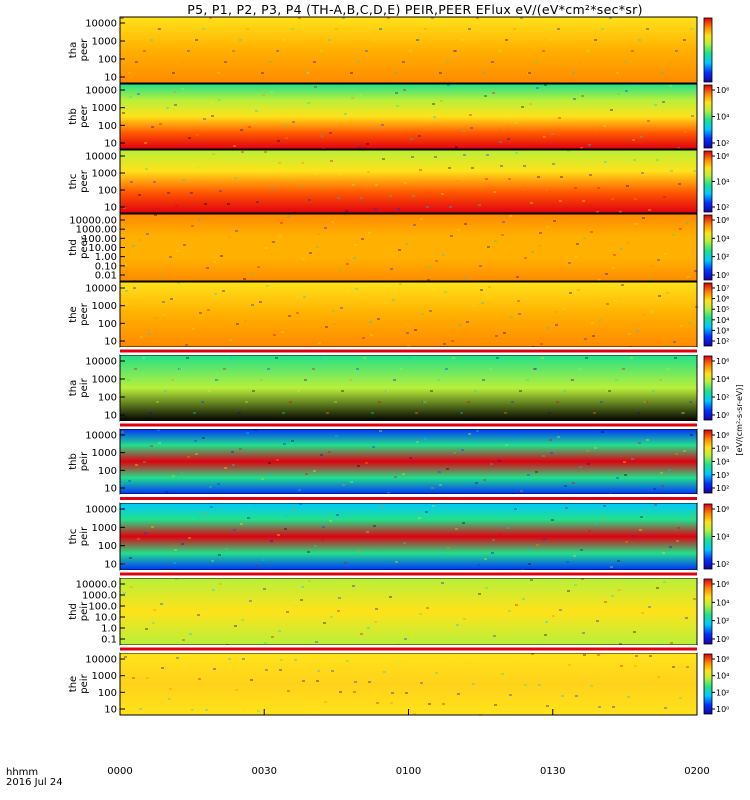 The width and height of the screenshot is (750, 800). What do you see at coordinates (84, 387) in the screenshot?
I see `y-axis-label-line: peir` at bounding box center [84, 387].